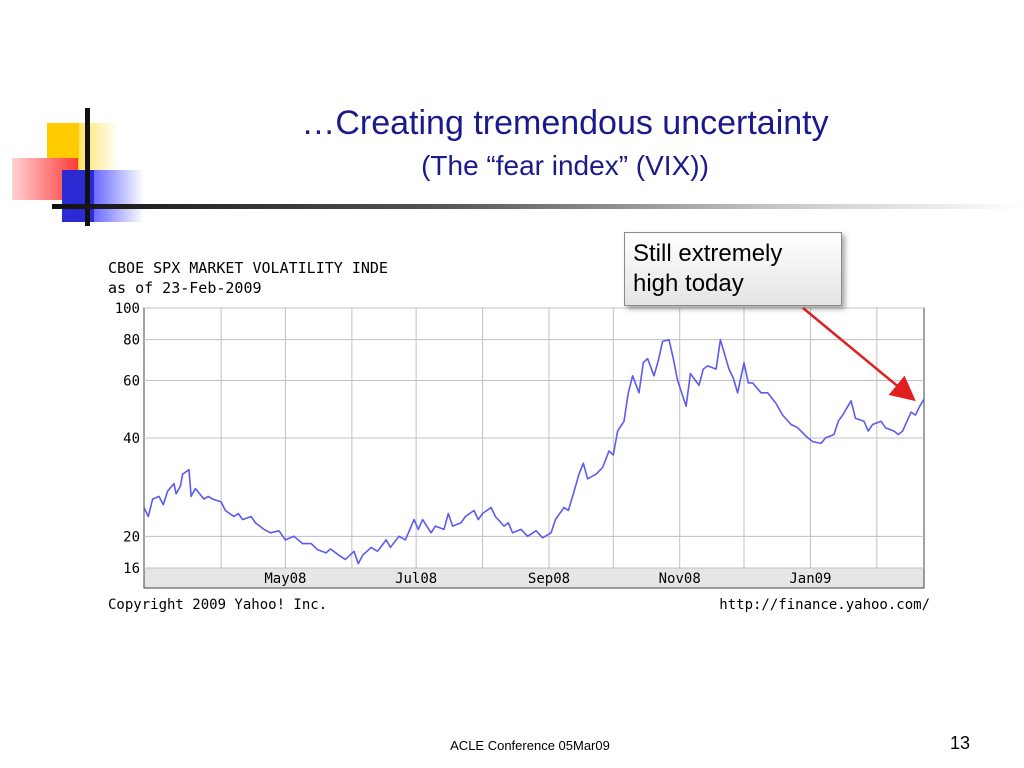 This screenshot has width=1024, height=768. Describe the element at coordinates (185, 288) in the screenshot. I see `chart-subtitle: as of 23-Feb-2009` at that location.